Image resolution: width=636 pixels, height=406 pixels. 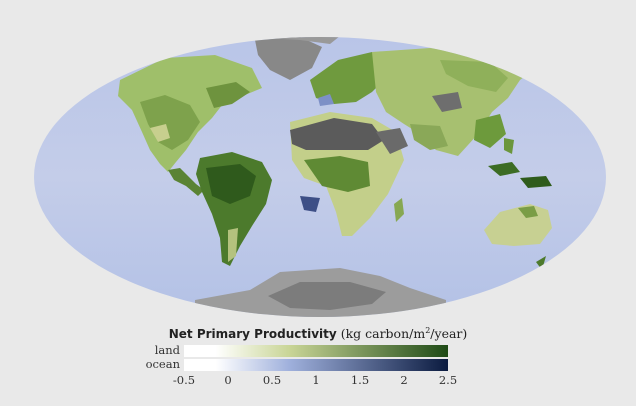 I want to click on land-colorbar, so click(x=316, y=351).